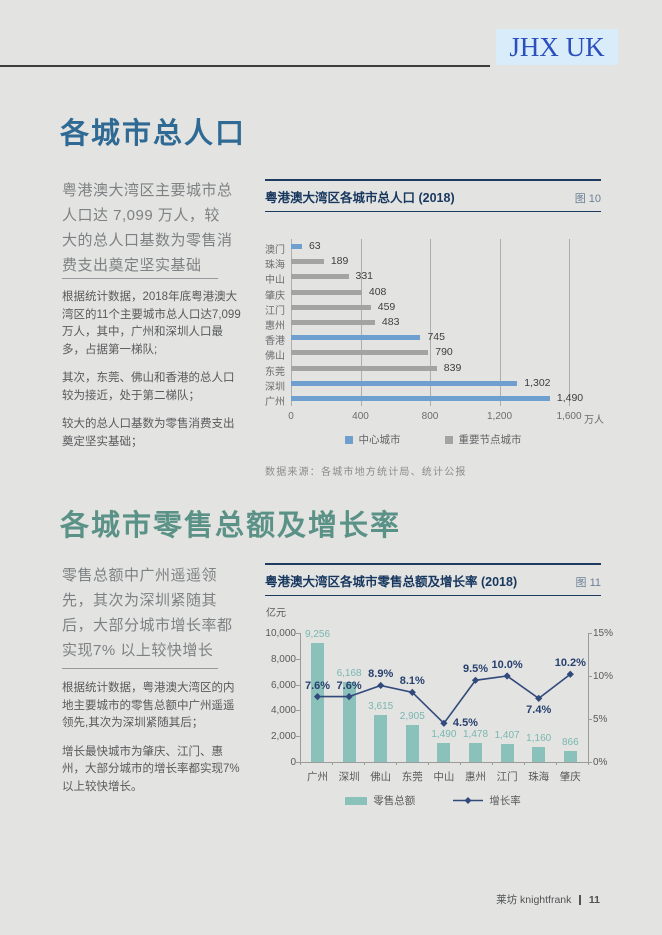  Describe the element at coordinates (539, 710) in the screenshot. I see `growth-label: 7.4%` at that location.